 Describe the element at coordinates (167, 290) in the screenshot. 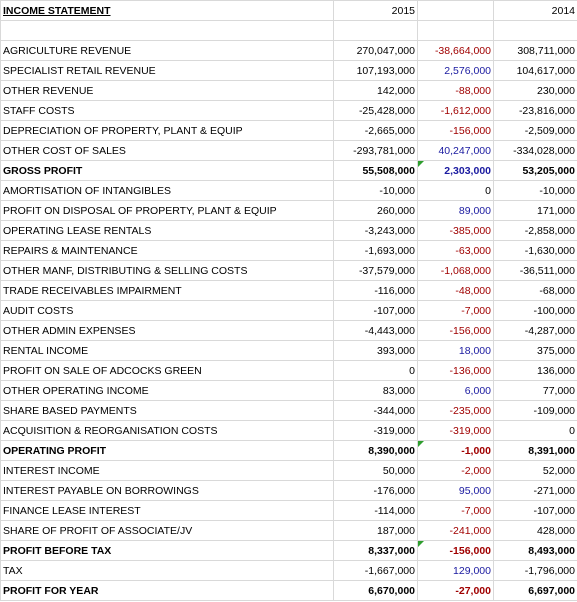

I see `row-label: TRADE RECEIVABLES IMPAIRMENT` at that location.